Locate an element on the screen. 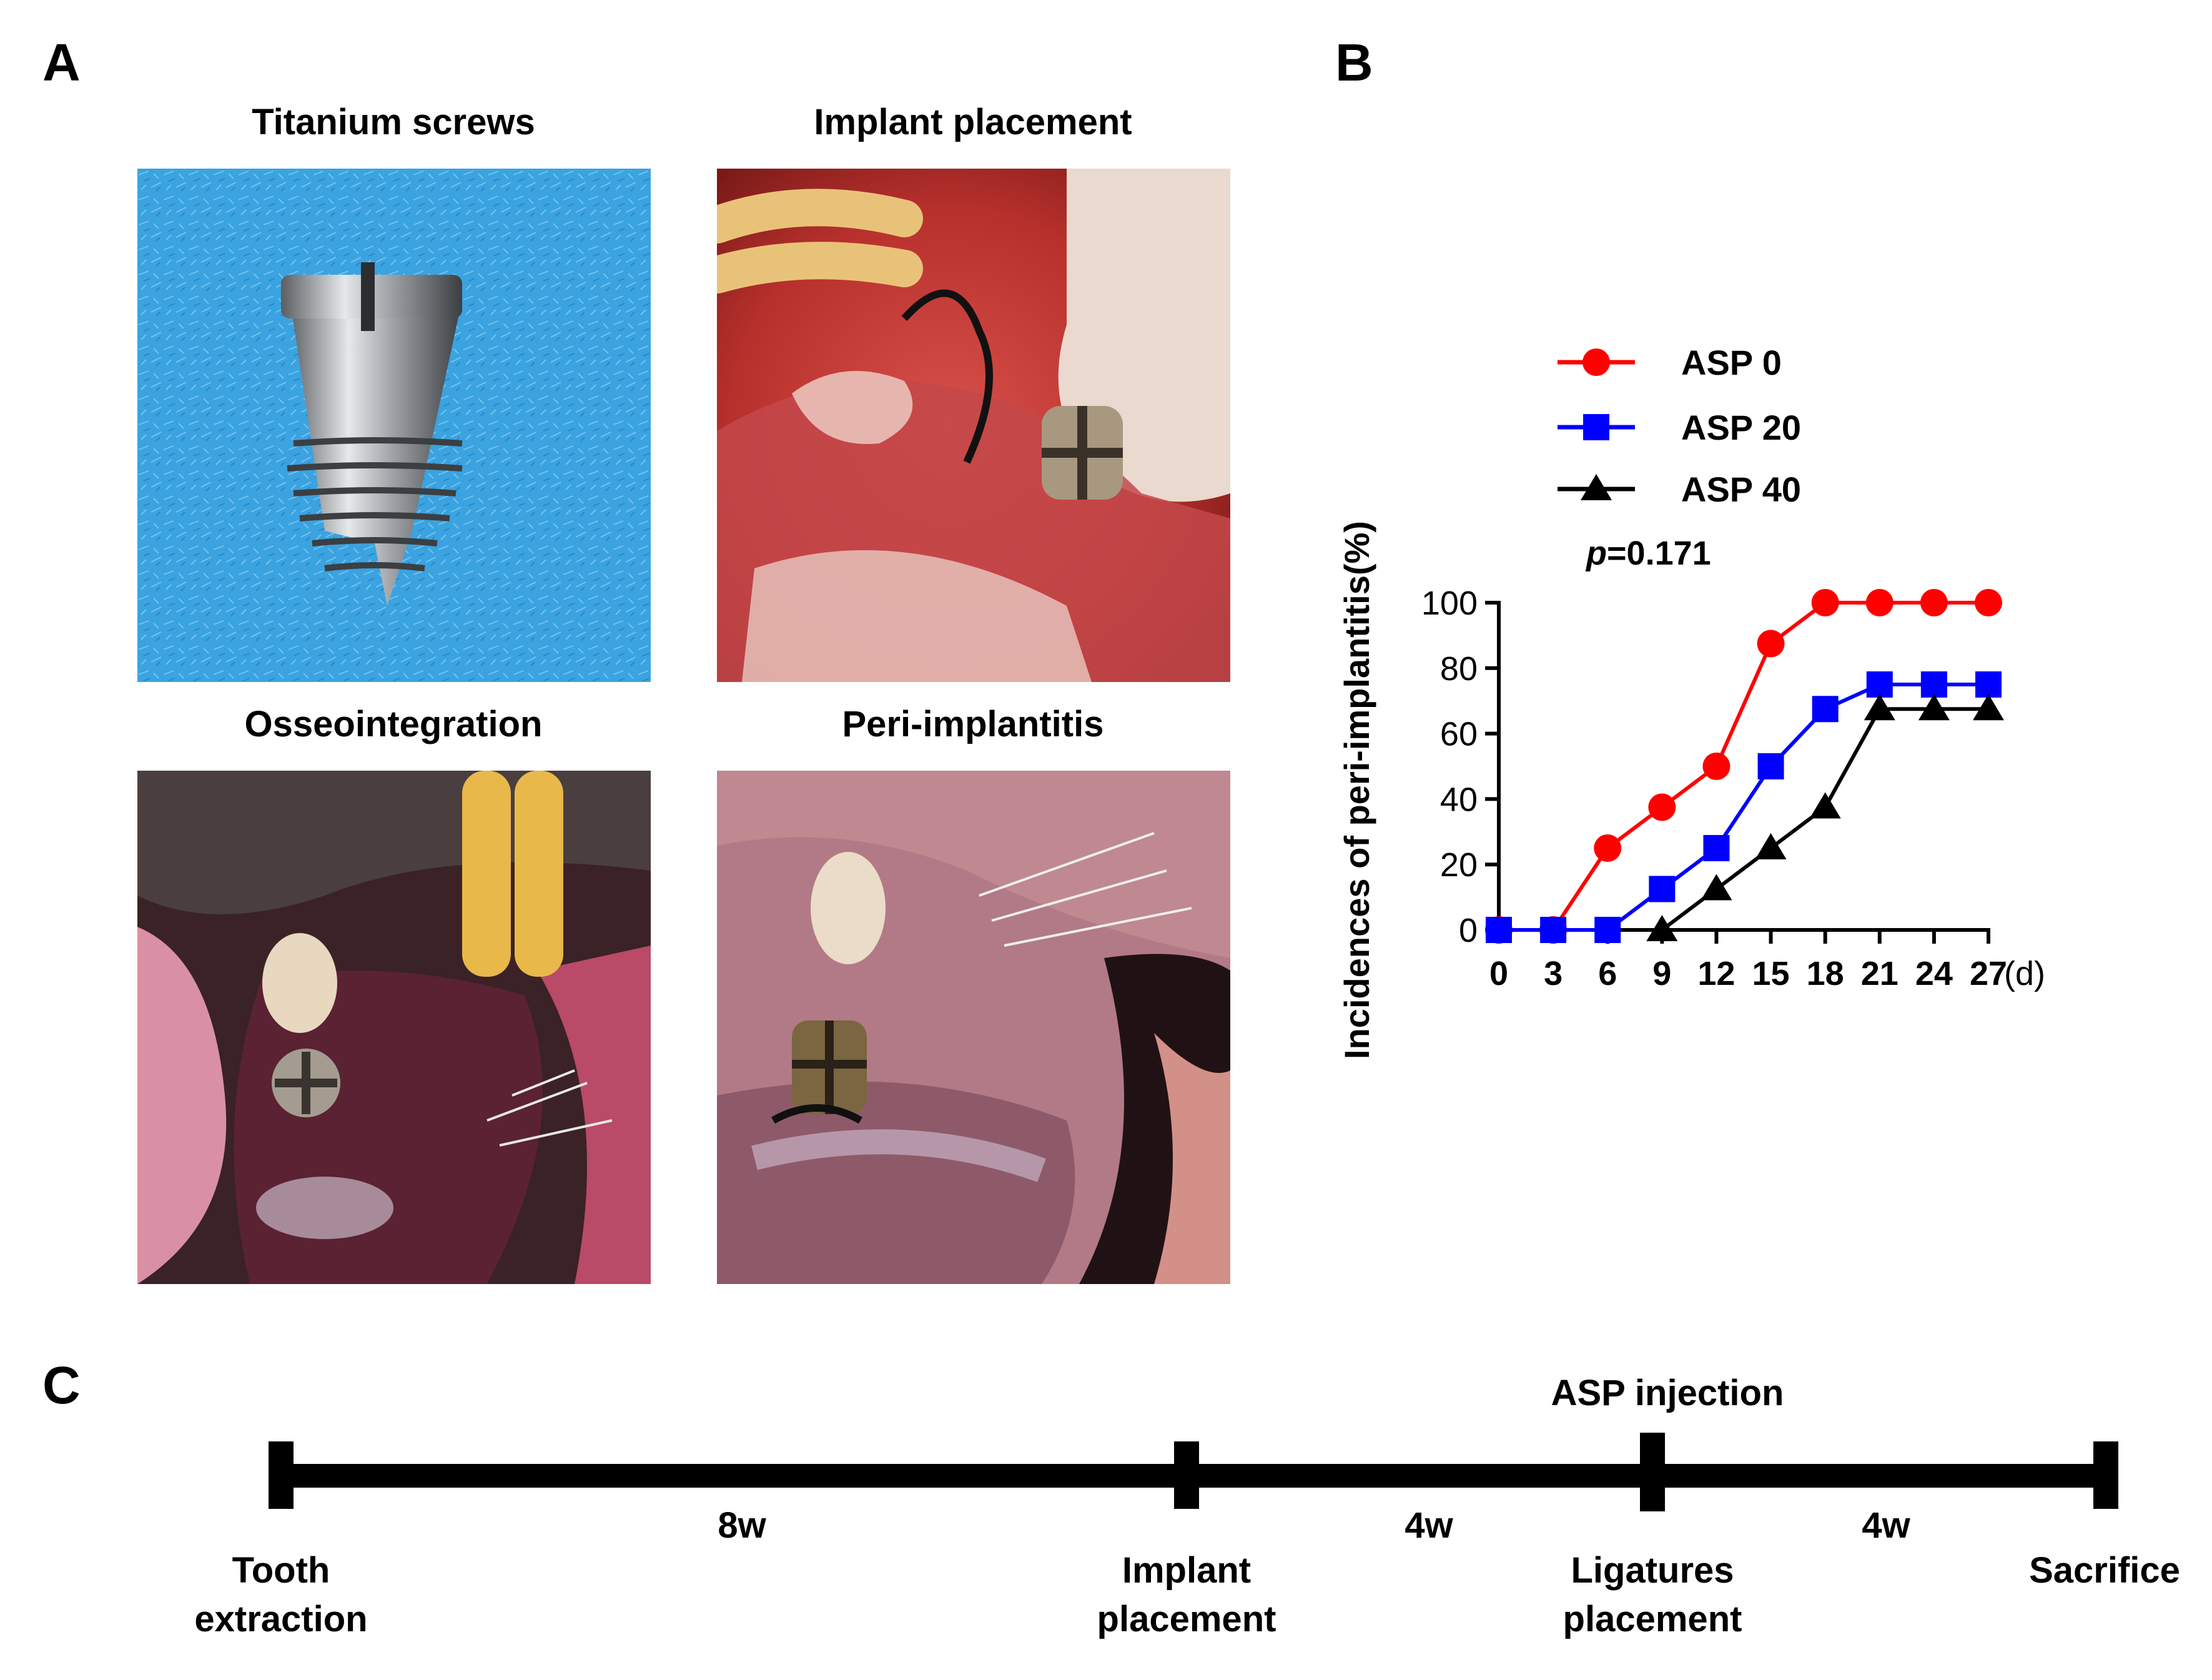  photo-peri-implantitis is located at coordinates (973, 1028).